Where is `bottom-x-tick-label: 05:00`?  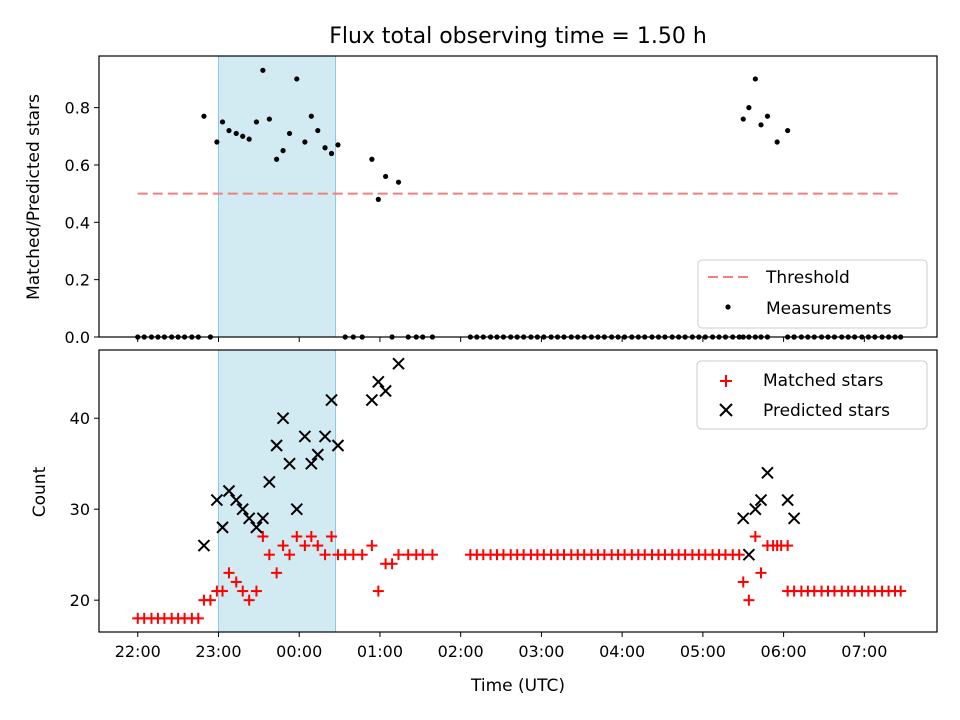
bottom-x-tick-label: 05:00 is located at coordinates (703, 651).